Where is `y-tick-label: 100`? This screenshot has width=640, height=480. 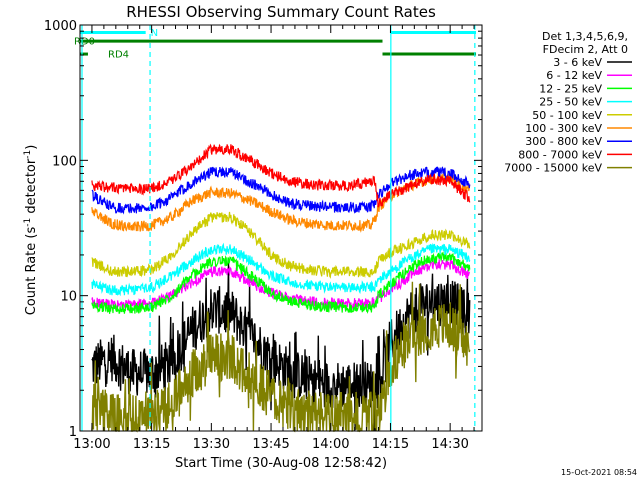 y-tick-label: 100 is located at coordinates (64, 161).